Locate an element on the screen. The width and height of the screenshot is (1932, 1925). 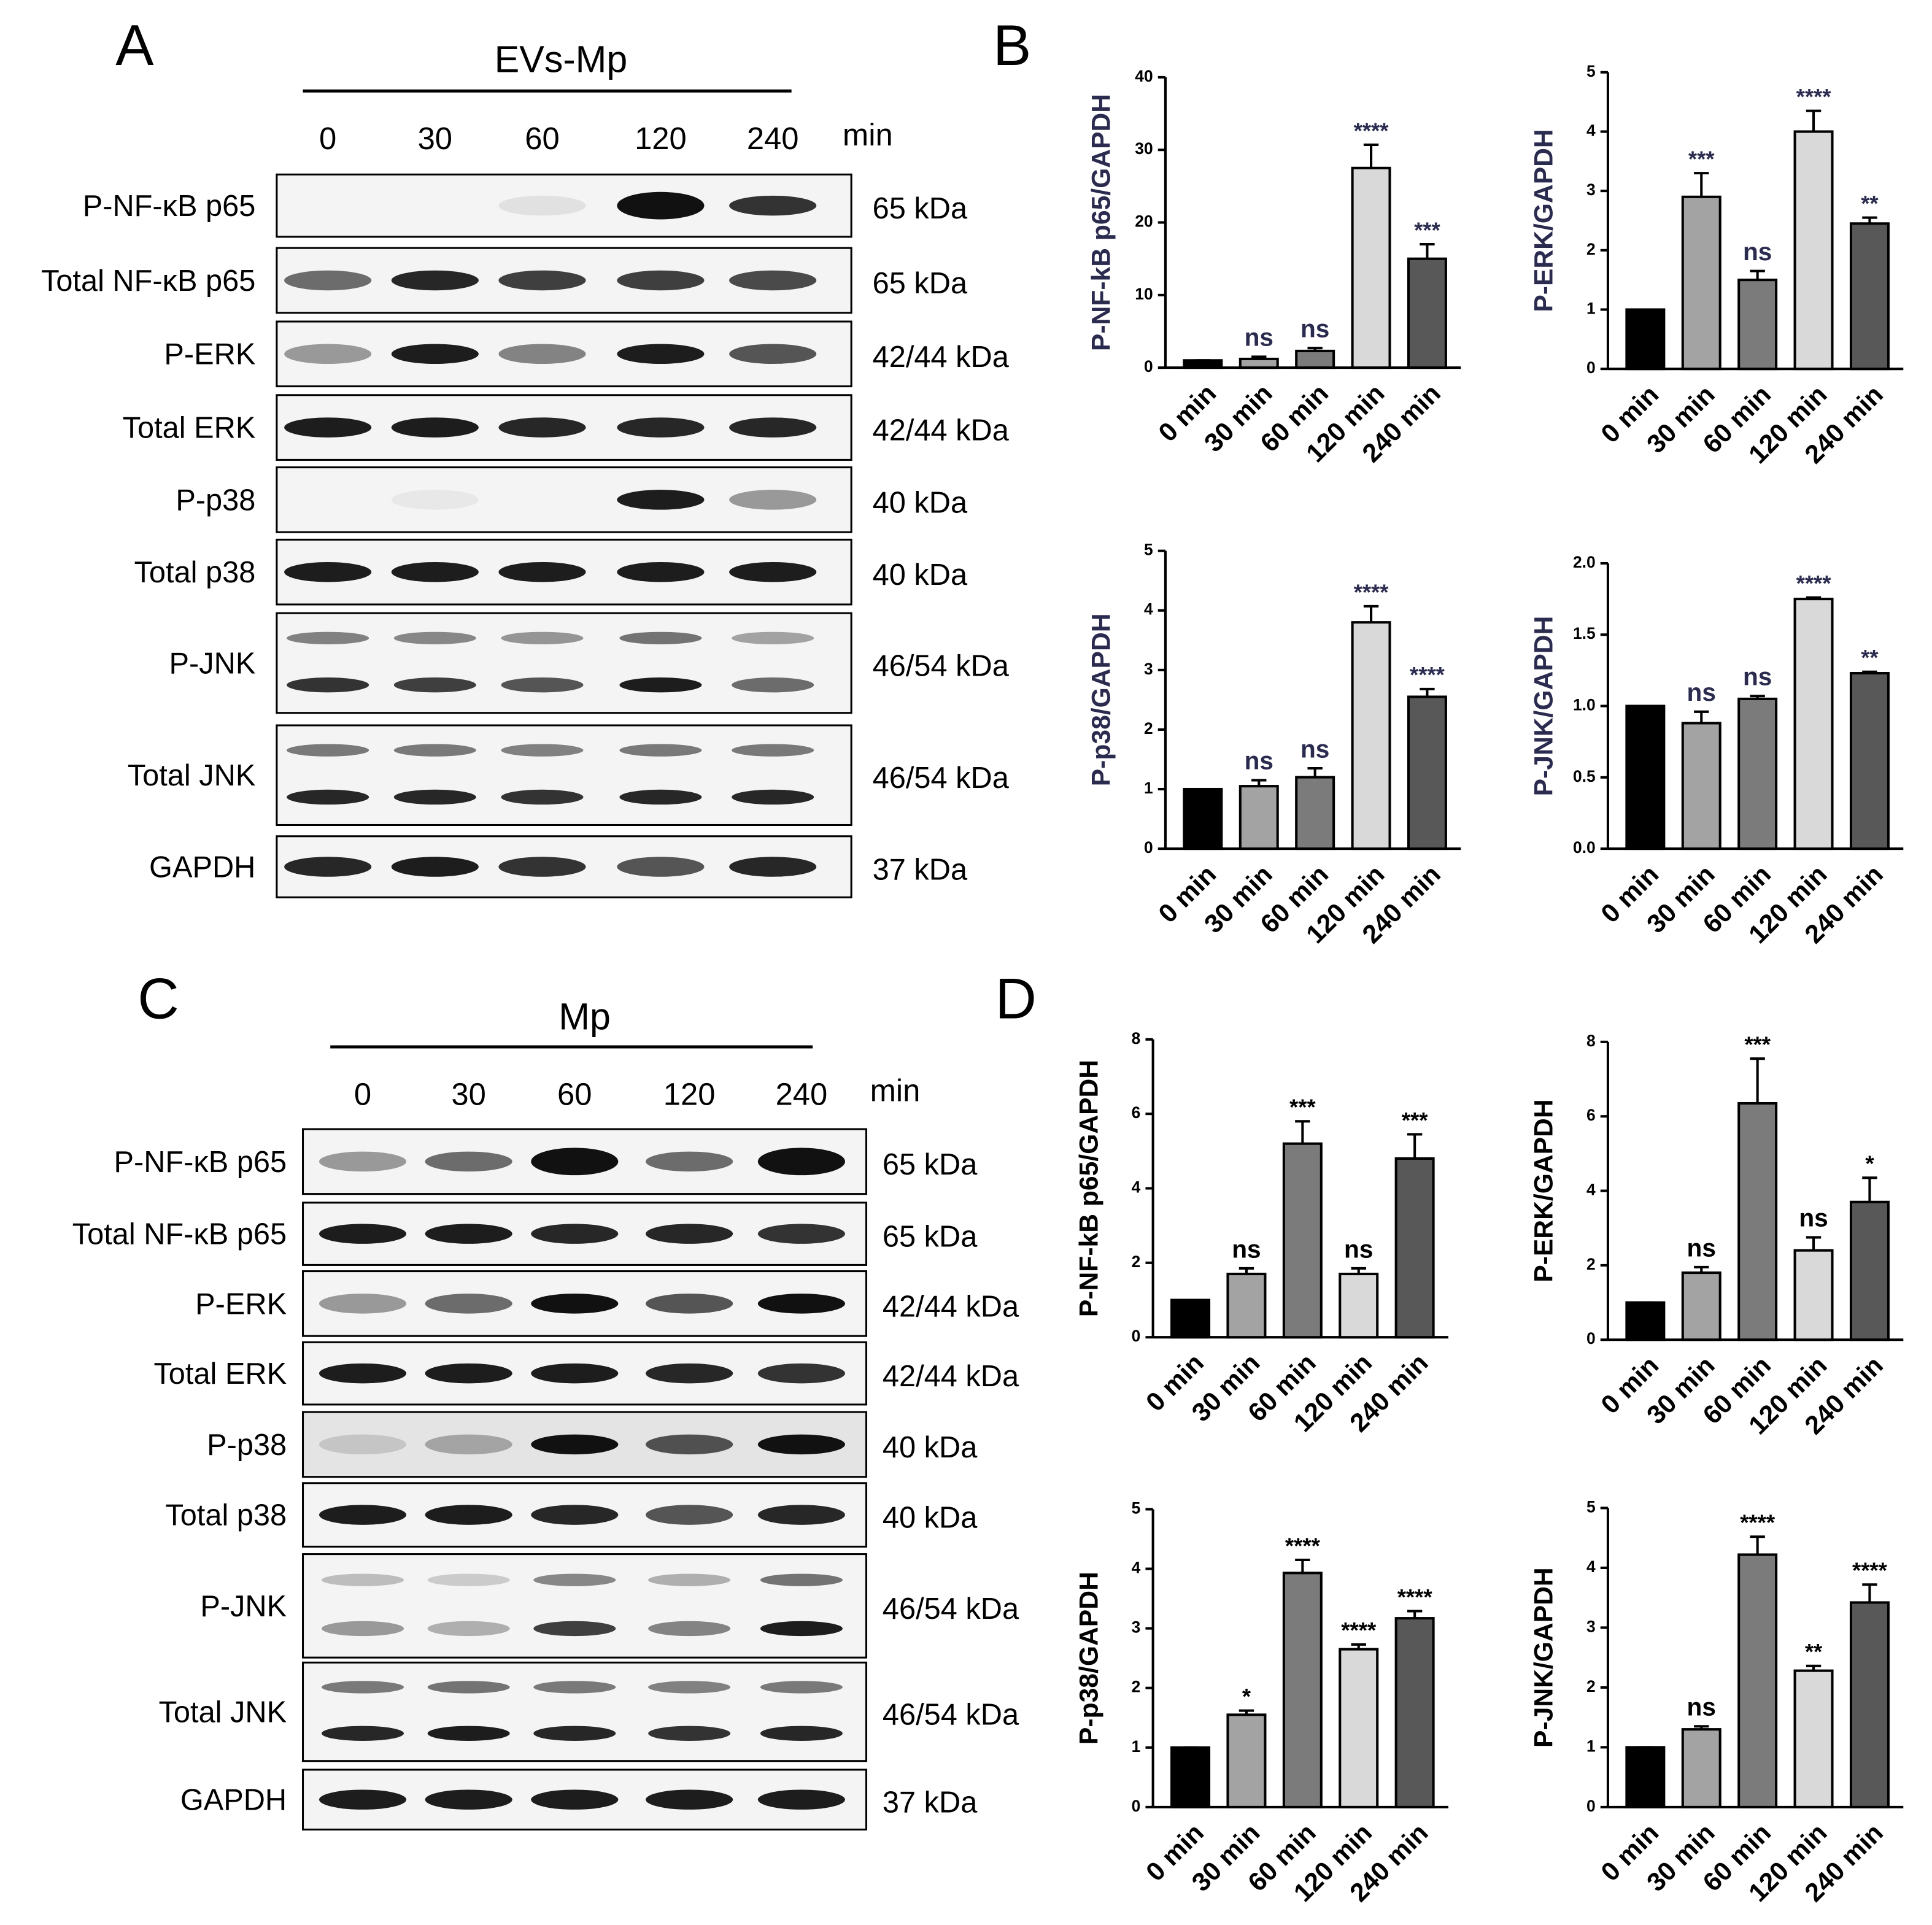
blot-group-label: Mp is located at coordinates (584, 1016).